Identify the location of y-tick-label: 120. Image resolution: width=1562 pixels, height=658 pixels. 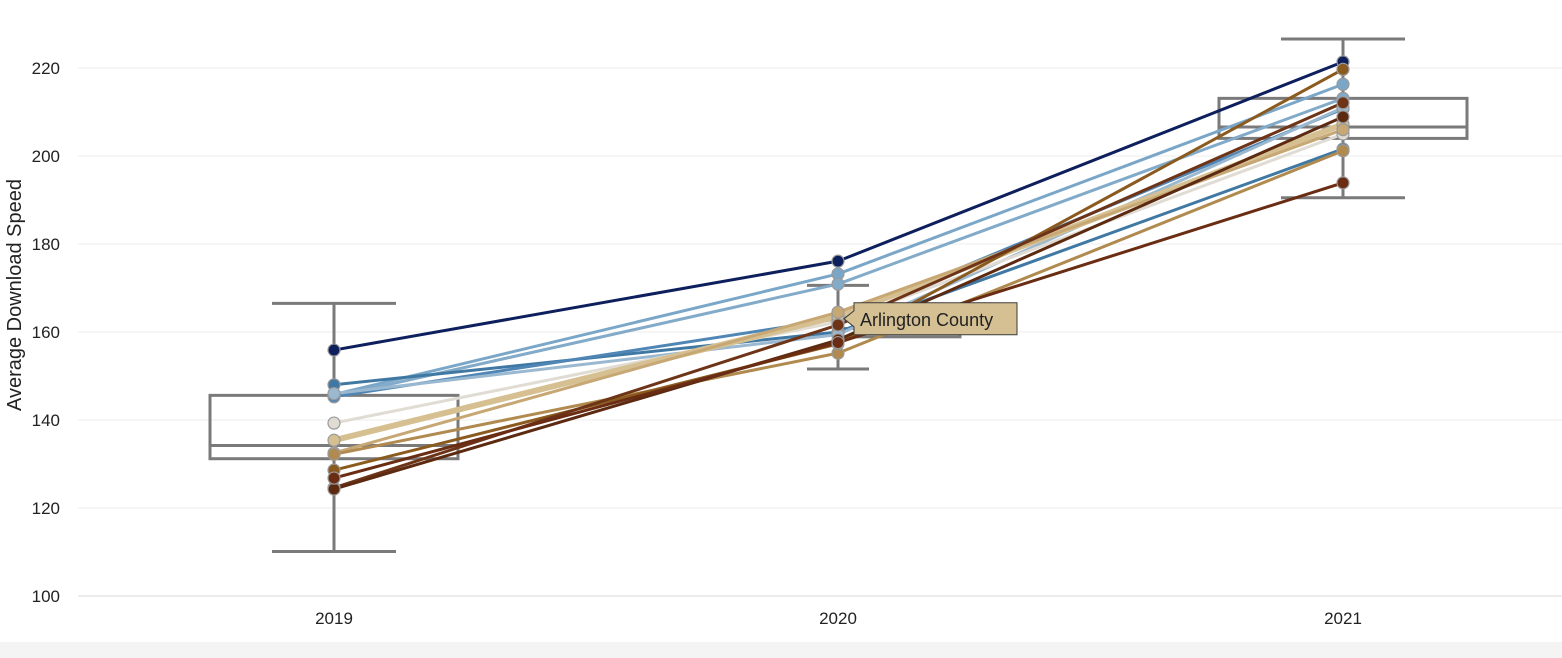
(46, 508).